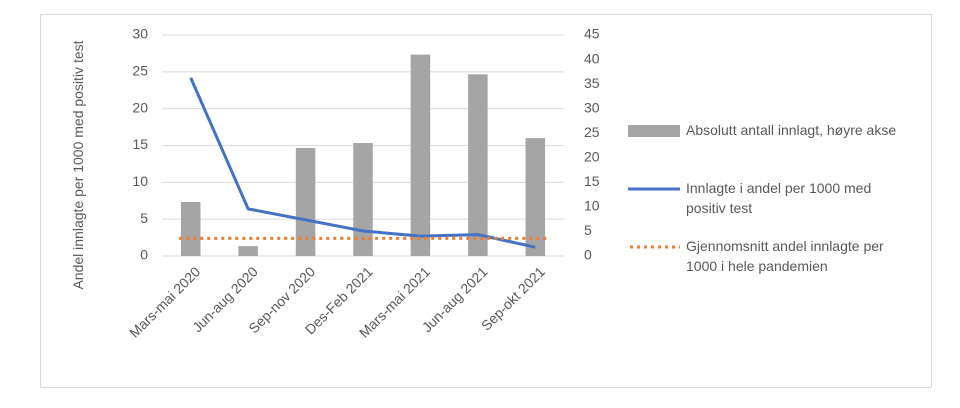  Describe the element at coordinates (144, 218) in the screenshot. I see `y-tick-label: 5` at that location.